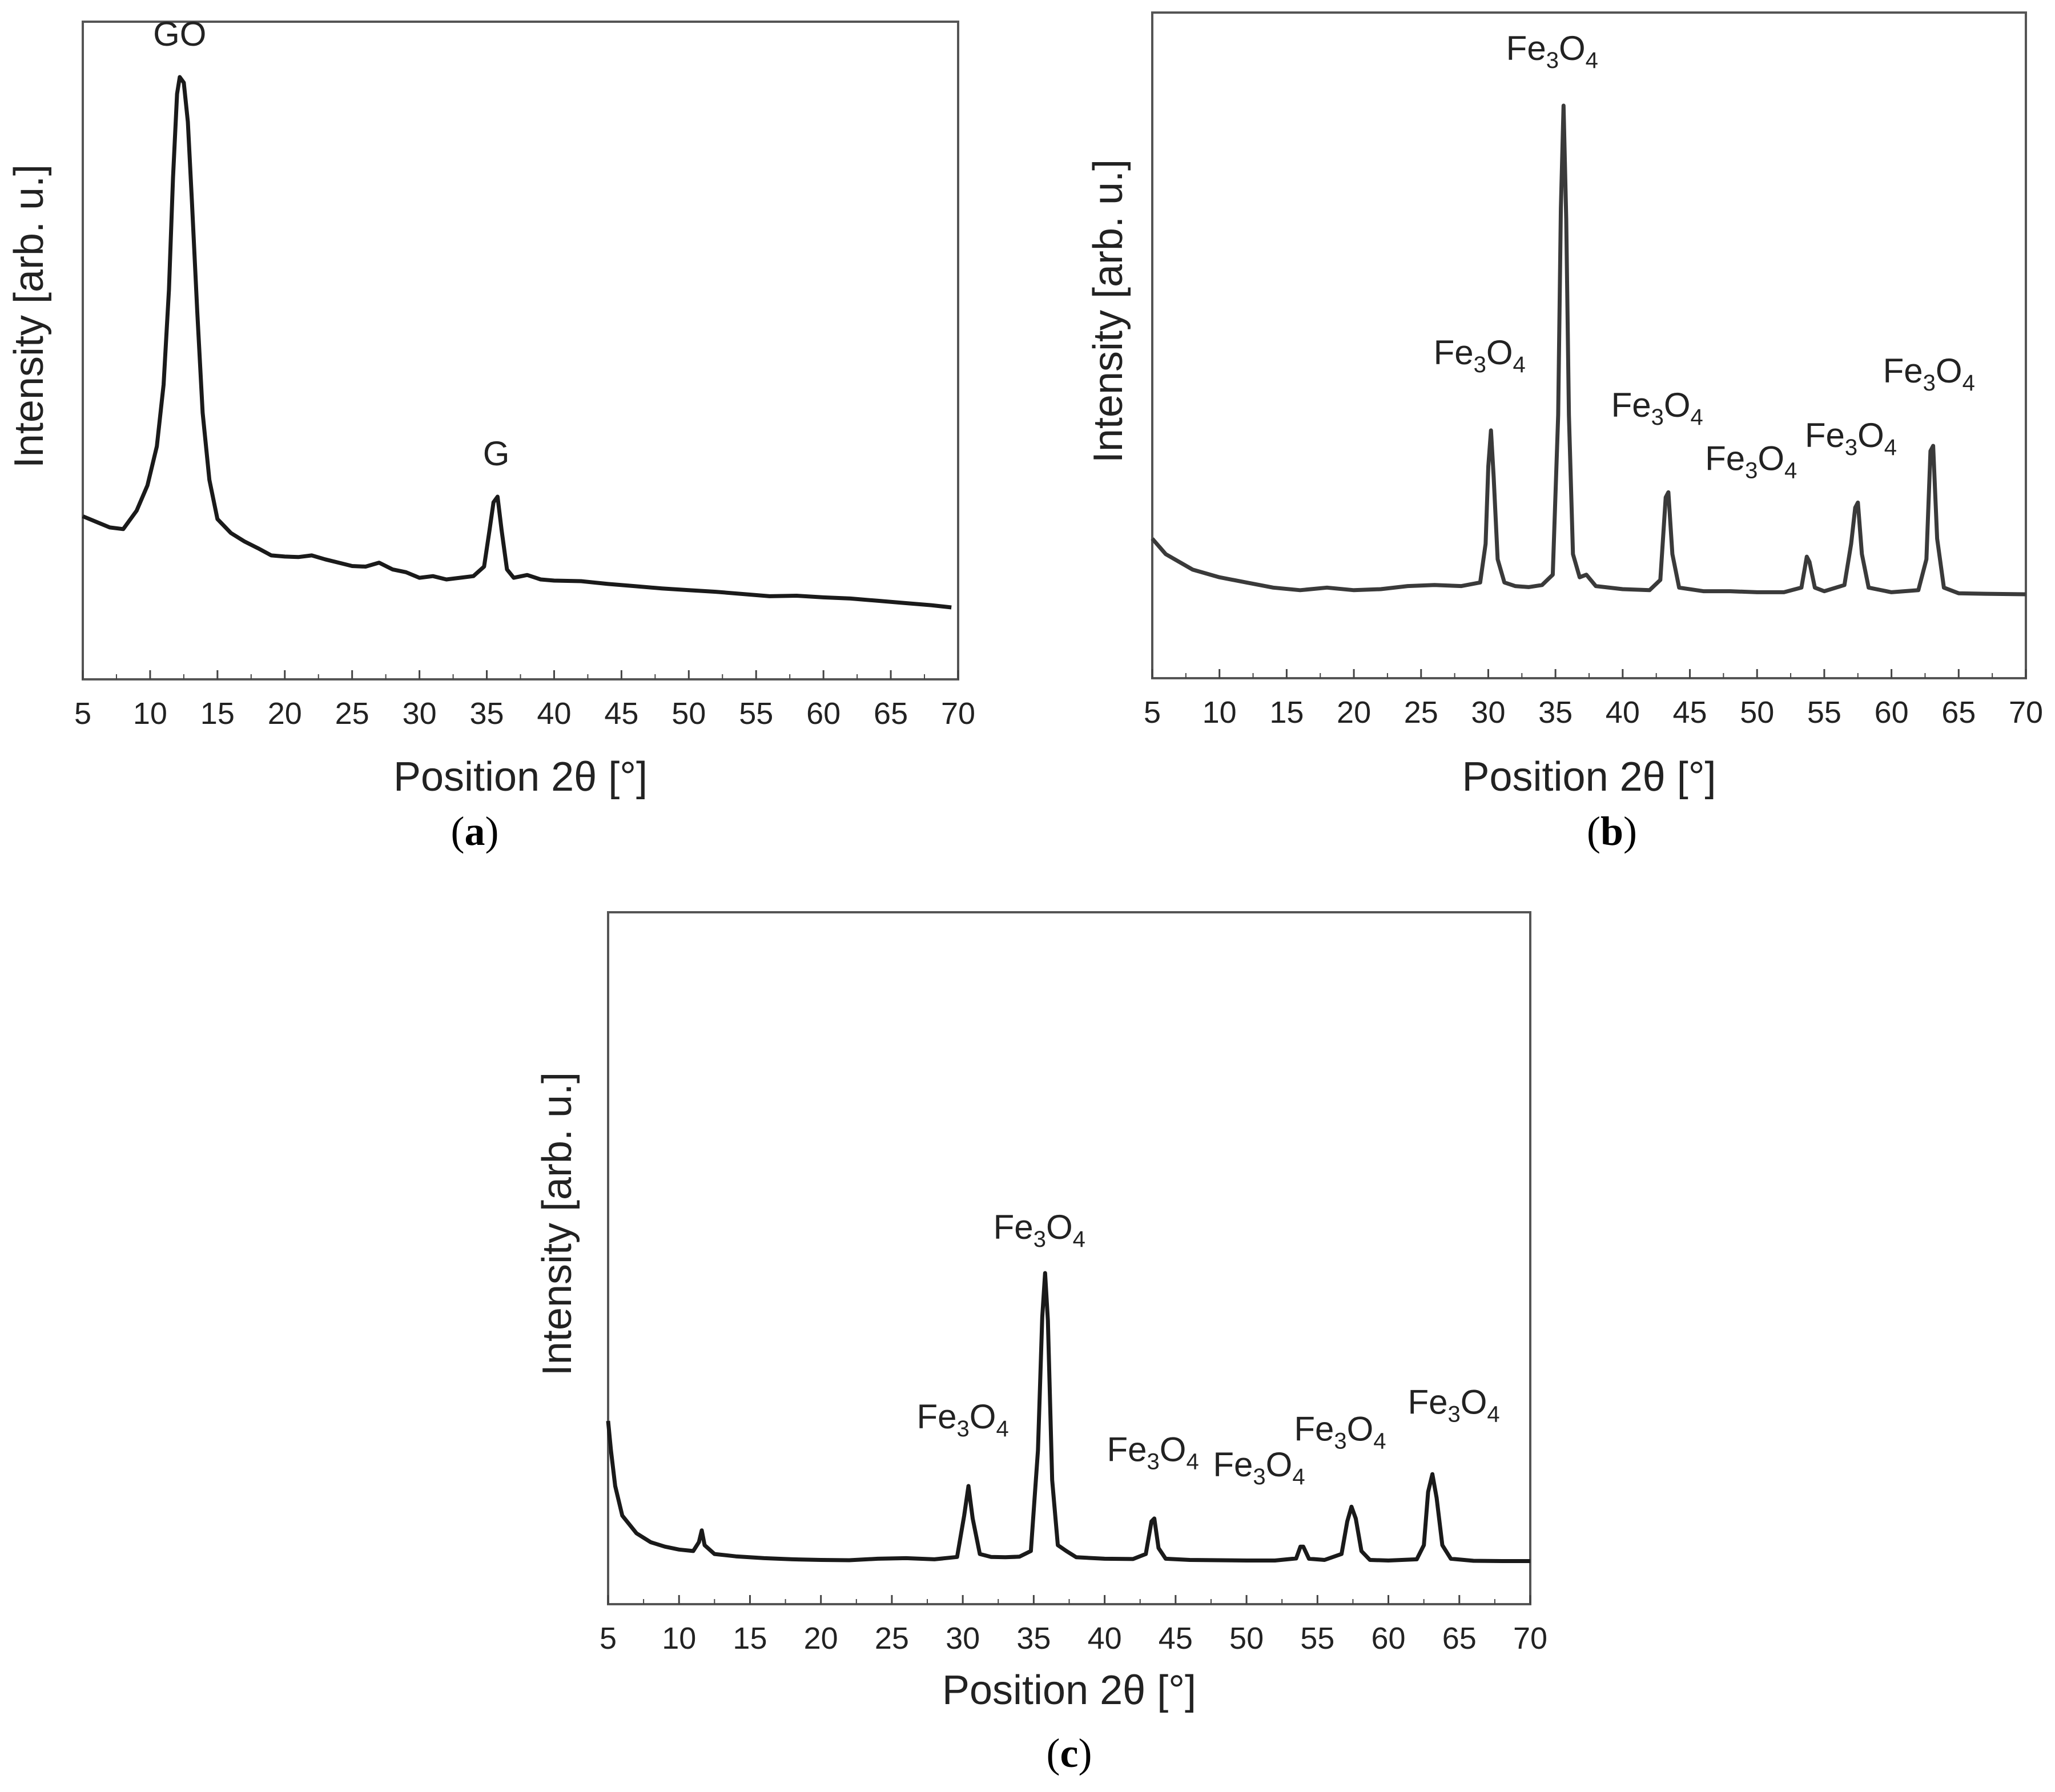  I want to click on peak-label: G, so click(496, 454).